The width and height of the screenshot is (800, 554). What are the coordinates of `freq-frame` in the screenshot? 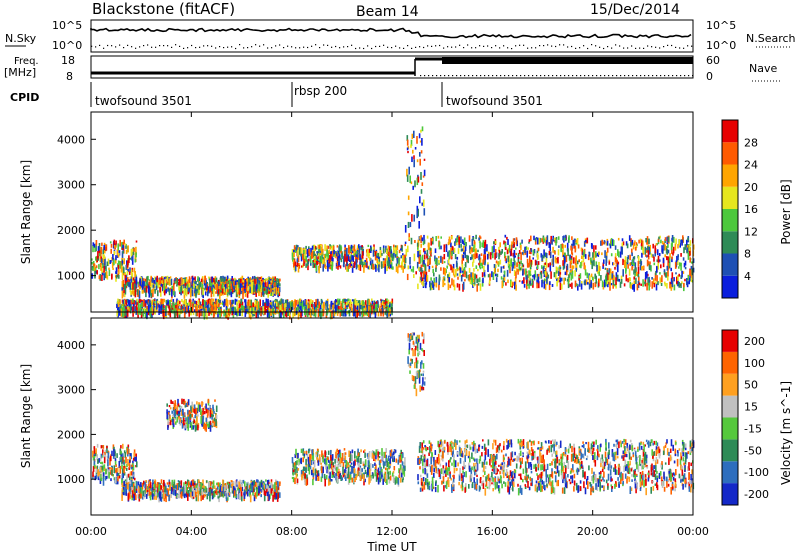 It's located at (392, 67).